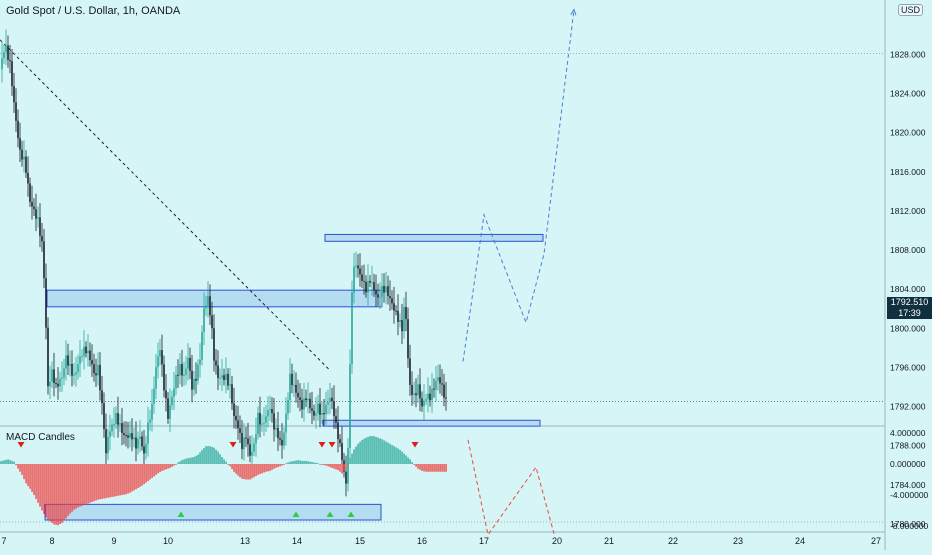 The image size is (932, 555). Describe the element at coordinates (908, 172) in the screenshot. I see `price-tick-label: 1816.000` at that location.